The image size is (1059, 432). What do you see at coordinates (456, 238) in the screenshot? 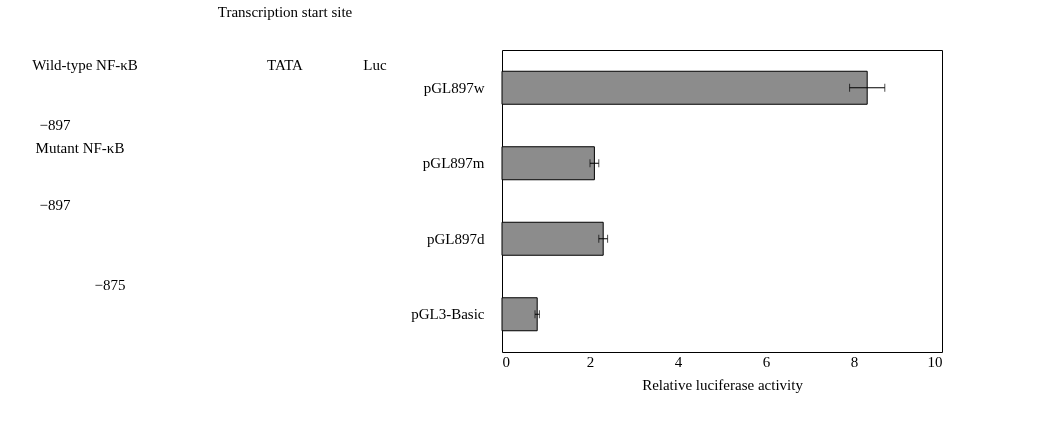
I see `y-tick-label: pGL897d` at bounding box center [456, 238].